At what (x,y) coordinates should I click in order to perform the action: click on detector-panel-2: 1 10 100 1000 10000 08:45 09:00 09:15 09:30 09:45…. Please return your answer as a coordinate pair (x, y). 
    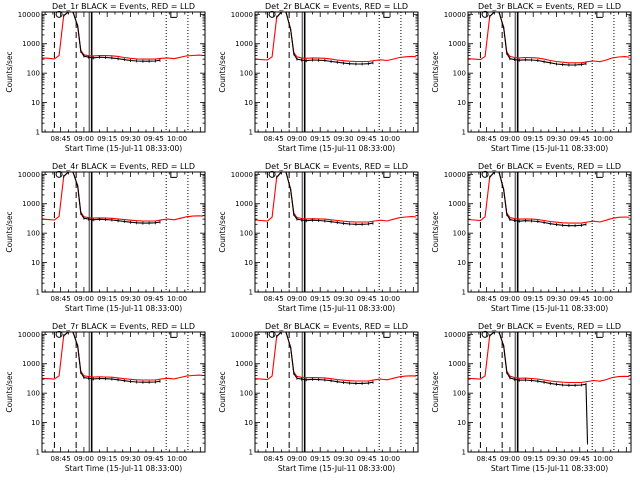
    Looking at the image, I should click on (318, 77).